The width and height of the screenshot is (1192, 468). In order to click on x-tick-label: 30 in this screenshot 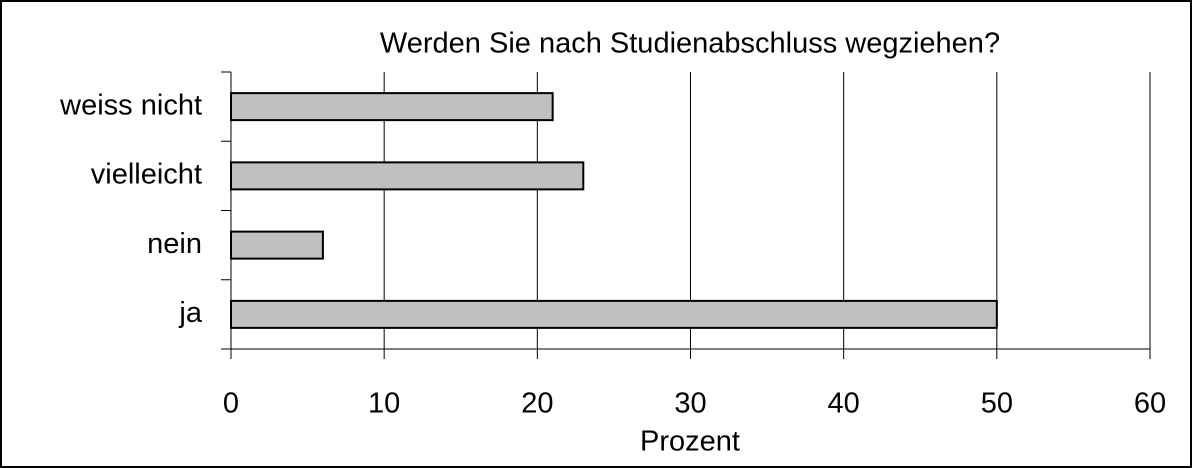, I will do `click(690, 404)`.